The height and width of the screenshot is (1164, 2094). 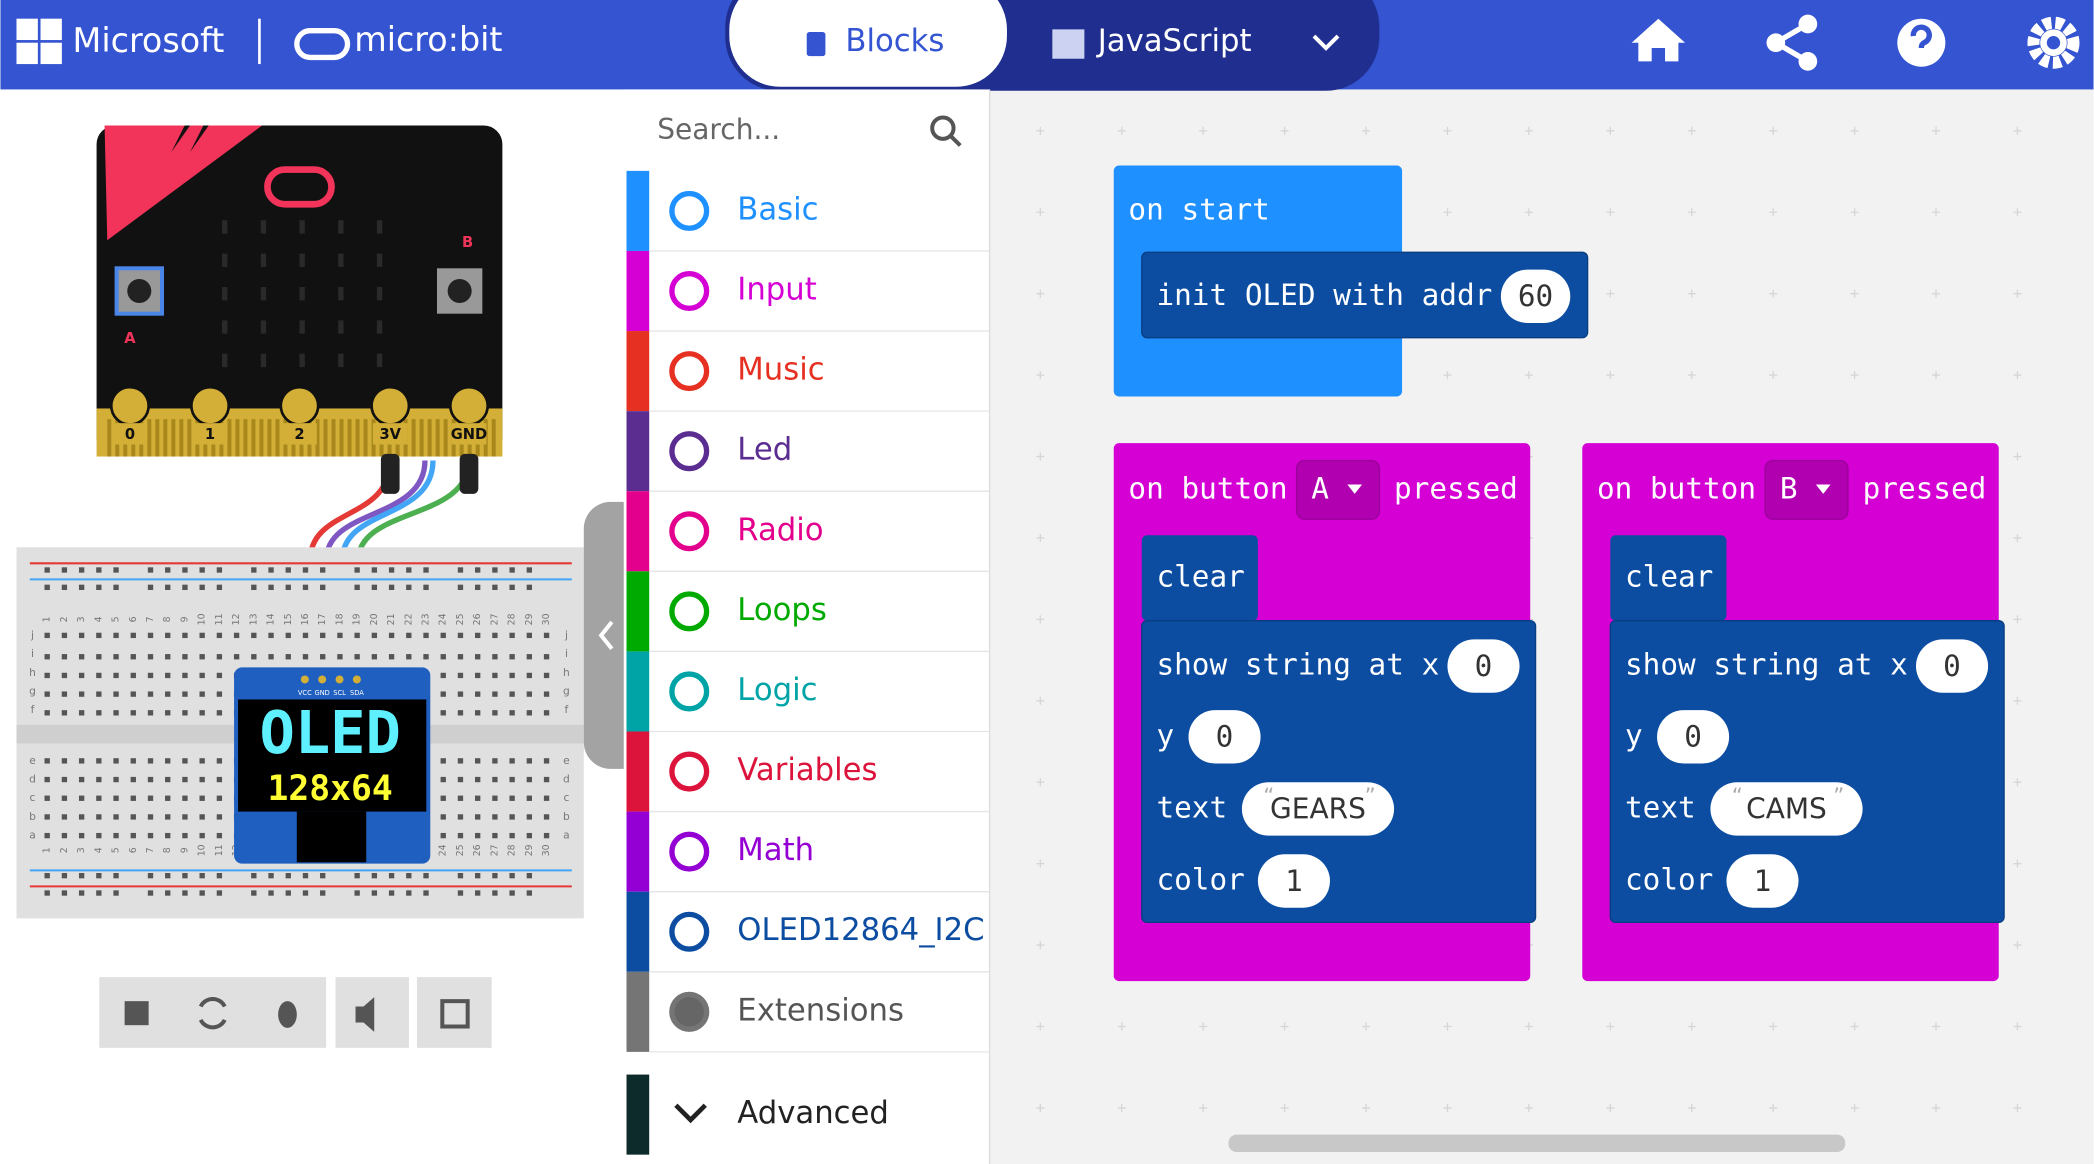 What do you see at coordinates (820, 1010) in the screenshot?
I see `category: Extensions` at bounding box center [820, 1010].